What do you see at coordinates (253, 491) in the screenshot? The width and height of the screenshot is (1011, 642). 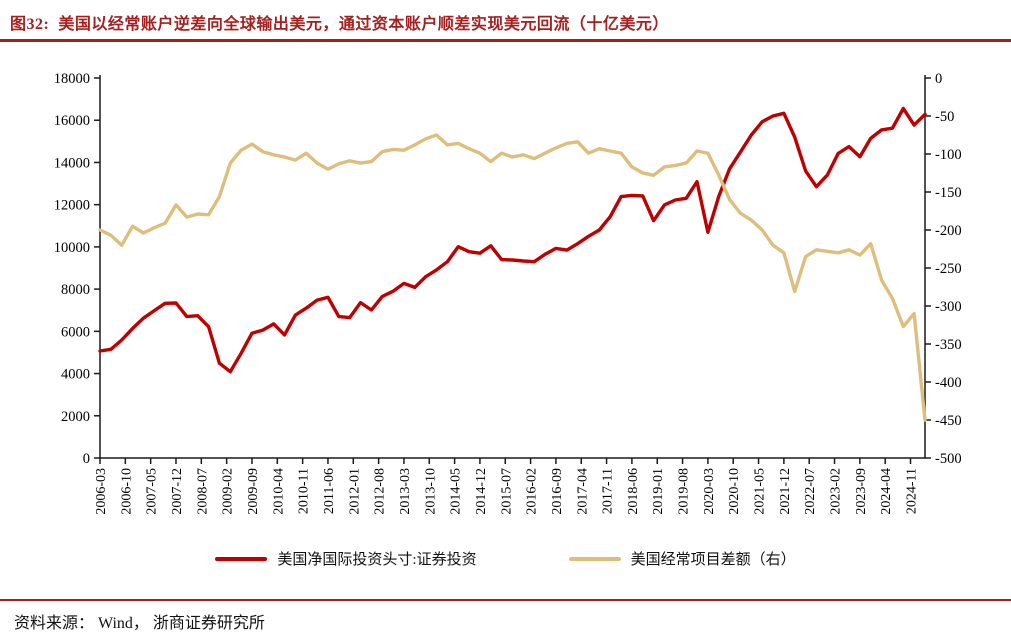 I see `svg-text: 2009-09` at bounding box center [253, 491].